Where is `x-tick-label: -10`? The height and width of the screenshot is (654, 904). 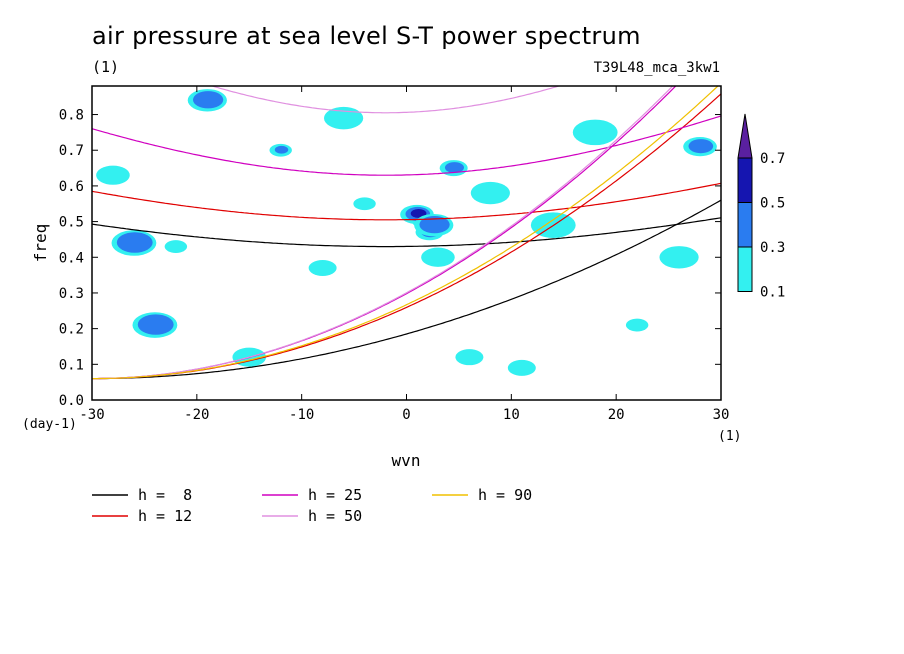
x-tick-label: -10 is located at coordinates (301, 415).